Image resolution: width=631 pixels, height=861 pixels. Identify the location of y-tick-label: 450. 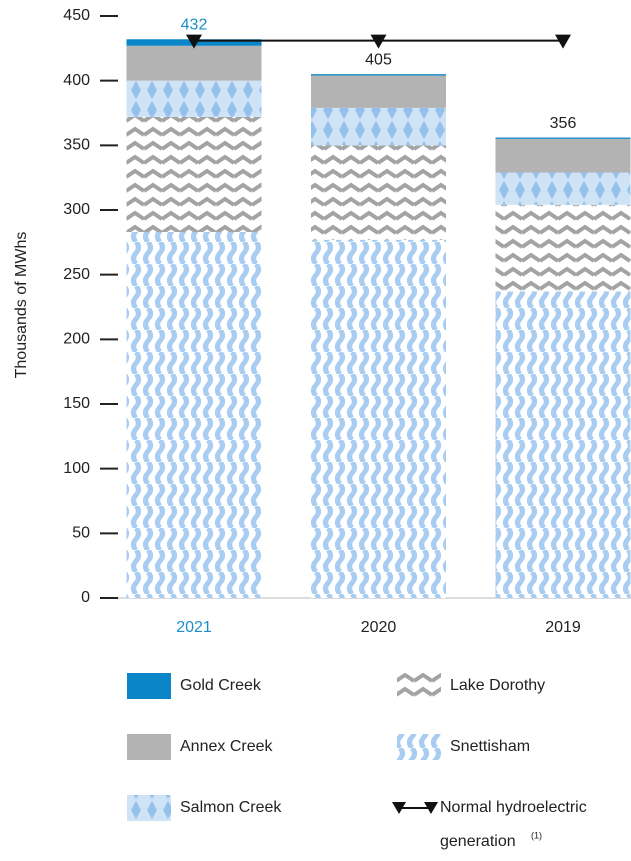
(76, 15).